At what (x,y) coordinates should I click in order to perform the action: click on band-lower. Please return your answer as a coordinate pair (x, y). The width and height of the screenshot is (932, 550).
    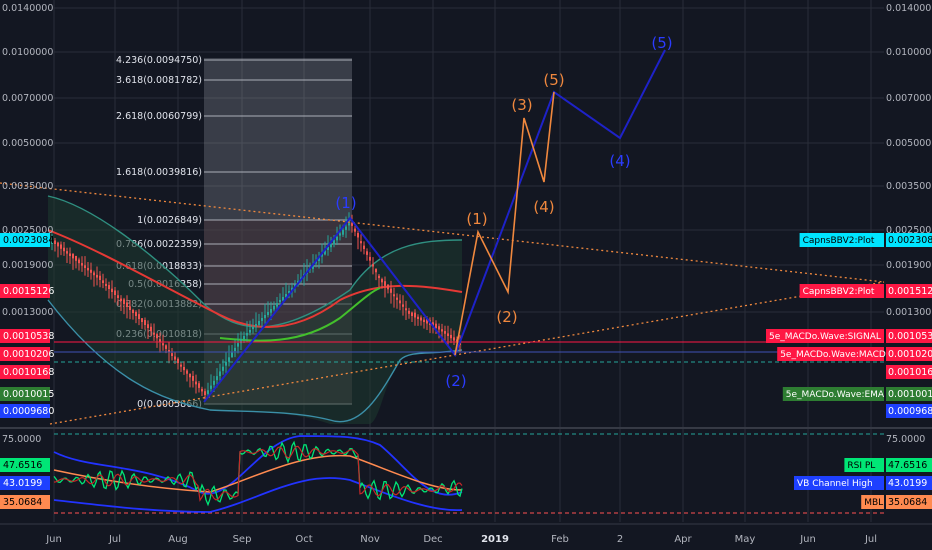
    Looking at the image, I should click on (255, 361).